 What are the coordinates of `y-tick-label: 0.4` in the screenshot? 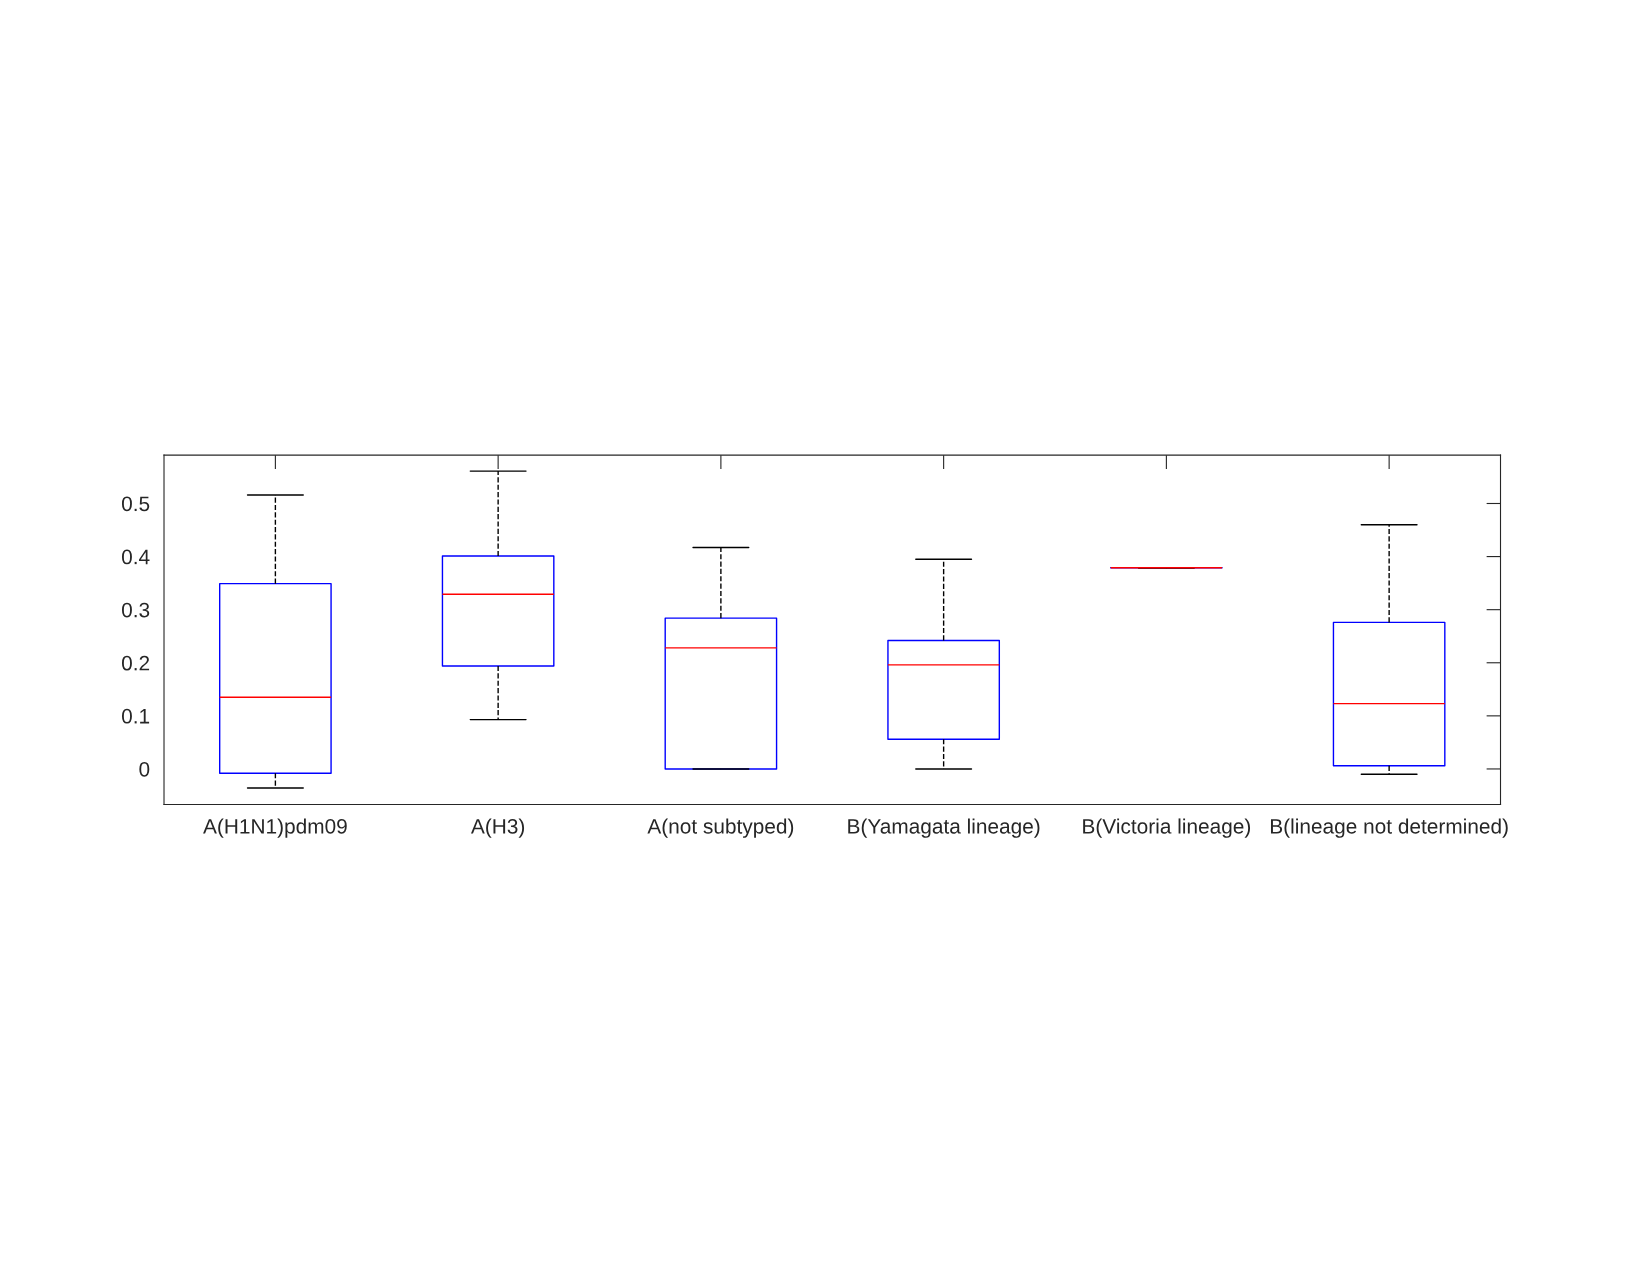 It's located at (135, 557).